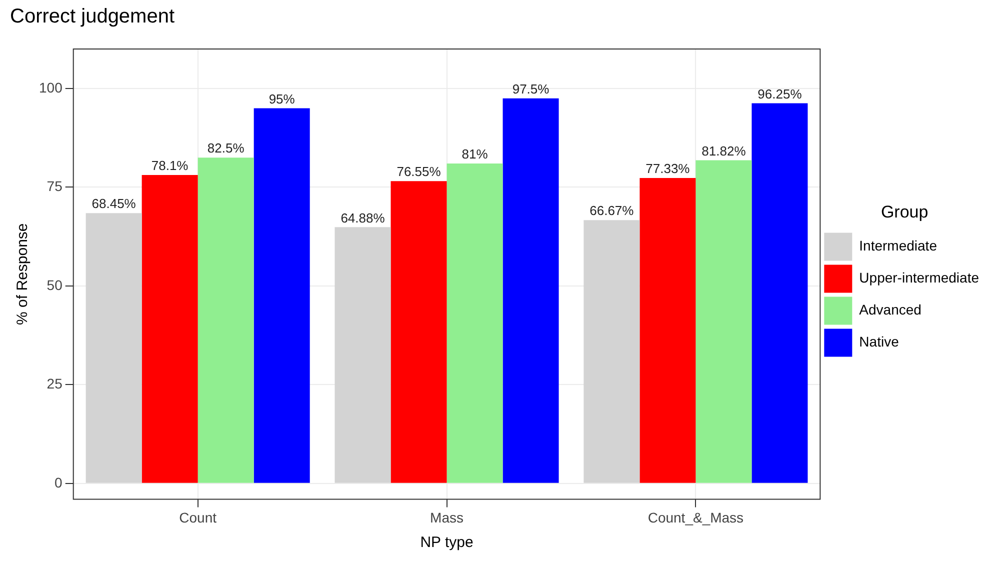 This screenshot has width=999, height=561. I want to click on data-label: 77.33%, so click(668, 168).